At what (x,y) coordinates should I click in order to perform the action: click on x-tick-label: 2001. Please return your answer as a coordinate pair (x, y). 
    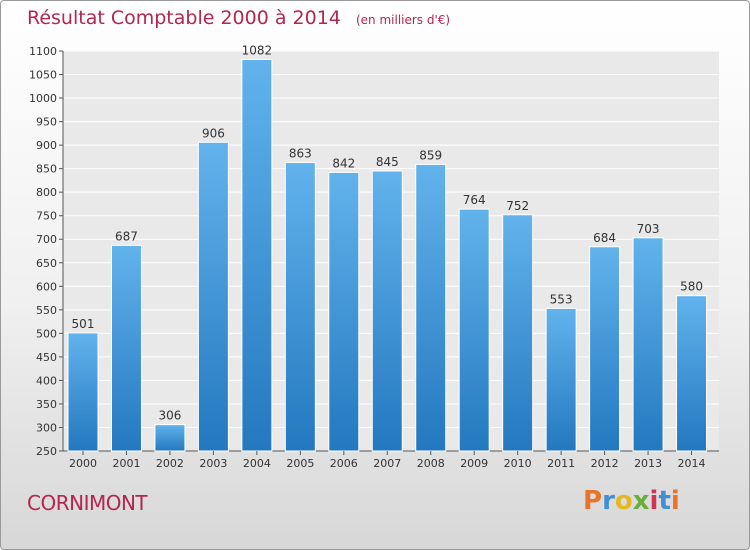
    Looking at the image, I should click on (126, 463).